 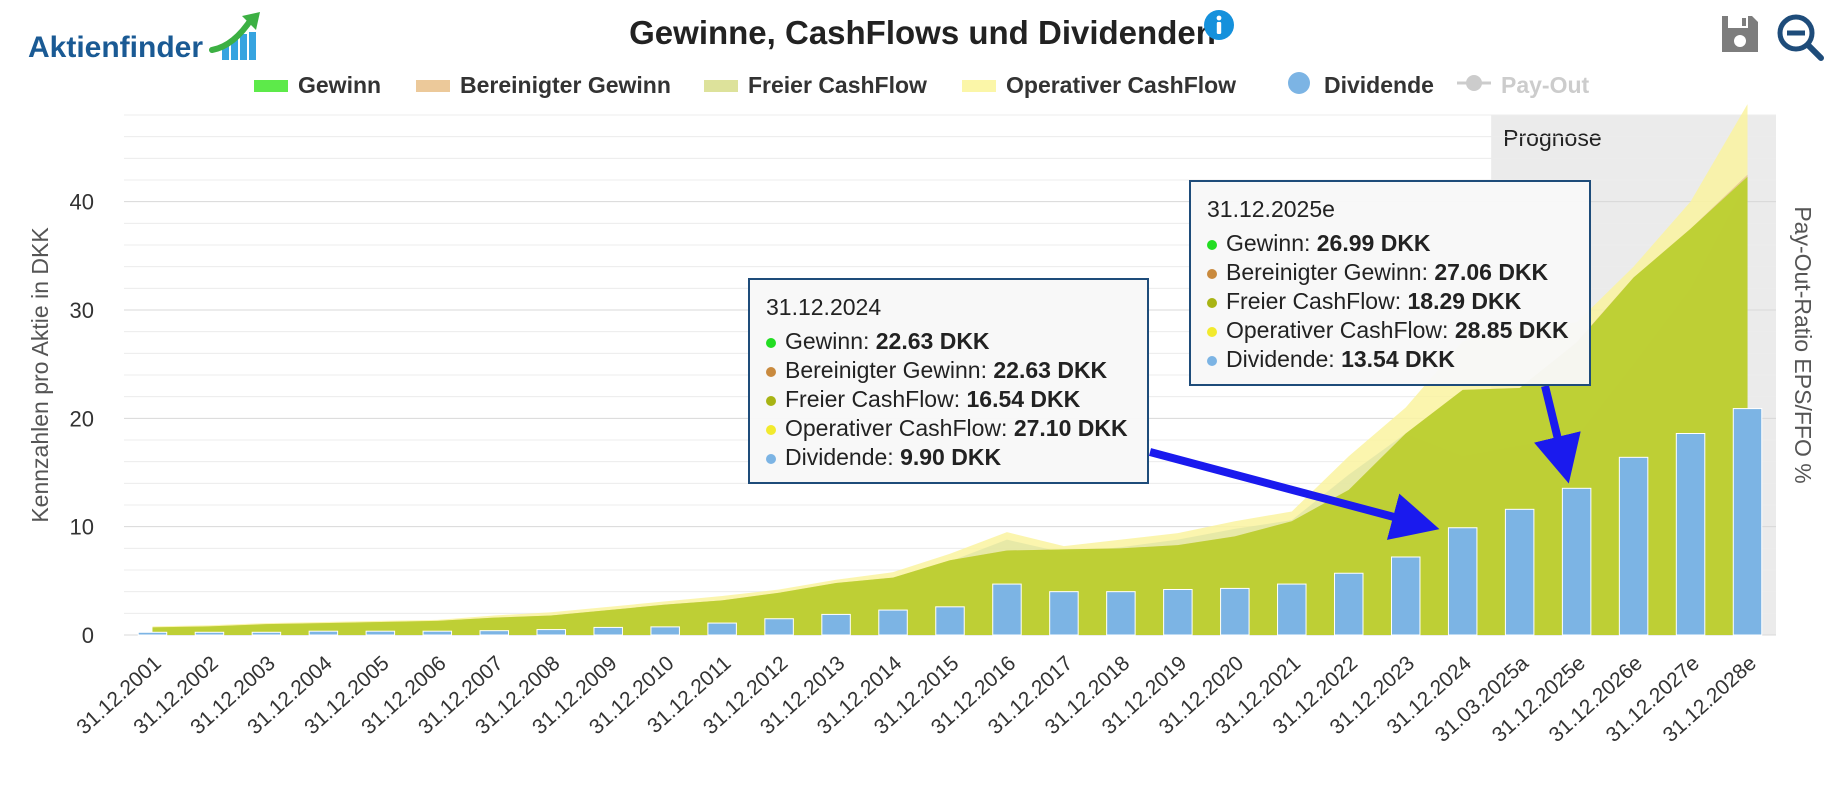 I want to click on tooltip-row: Gewinn: 26.99 DKK, so click(x=1390, y=243).